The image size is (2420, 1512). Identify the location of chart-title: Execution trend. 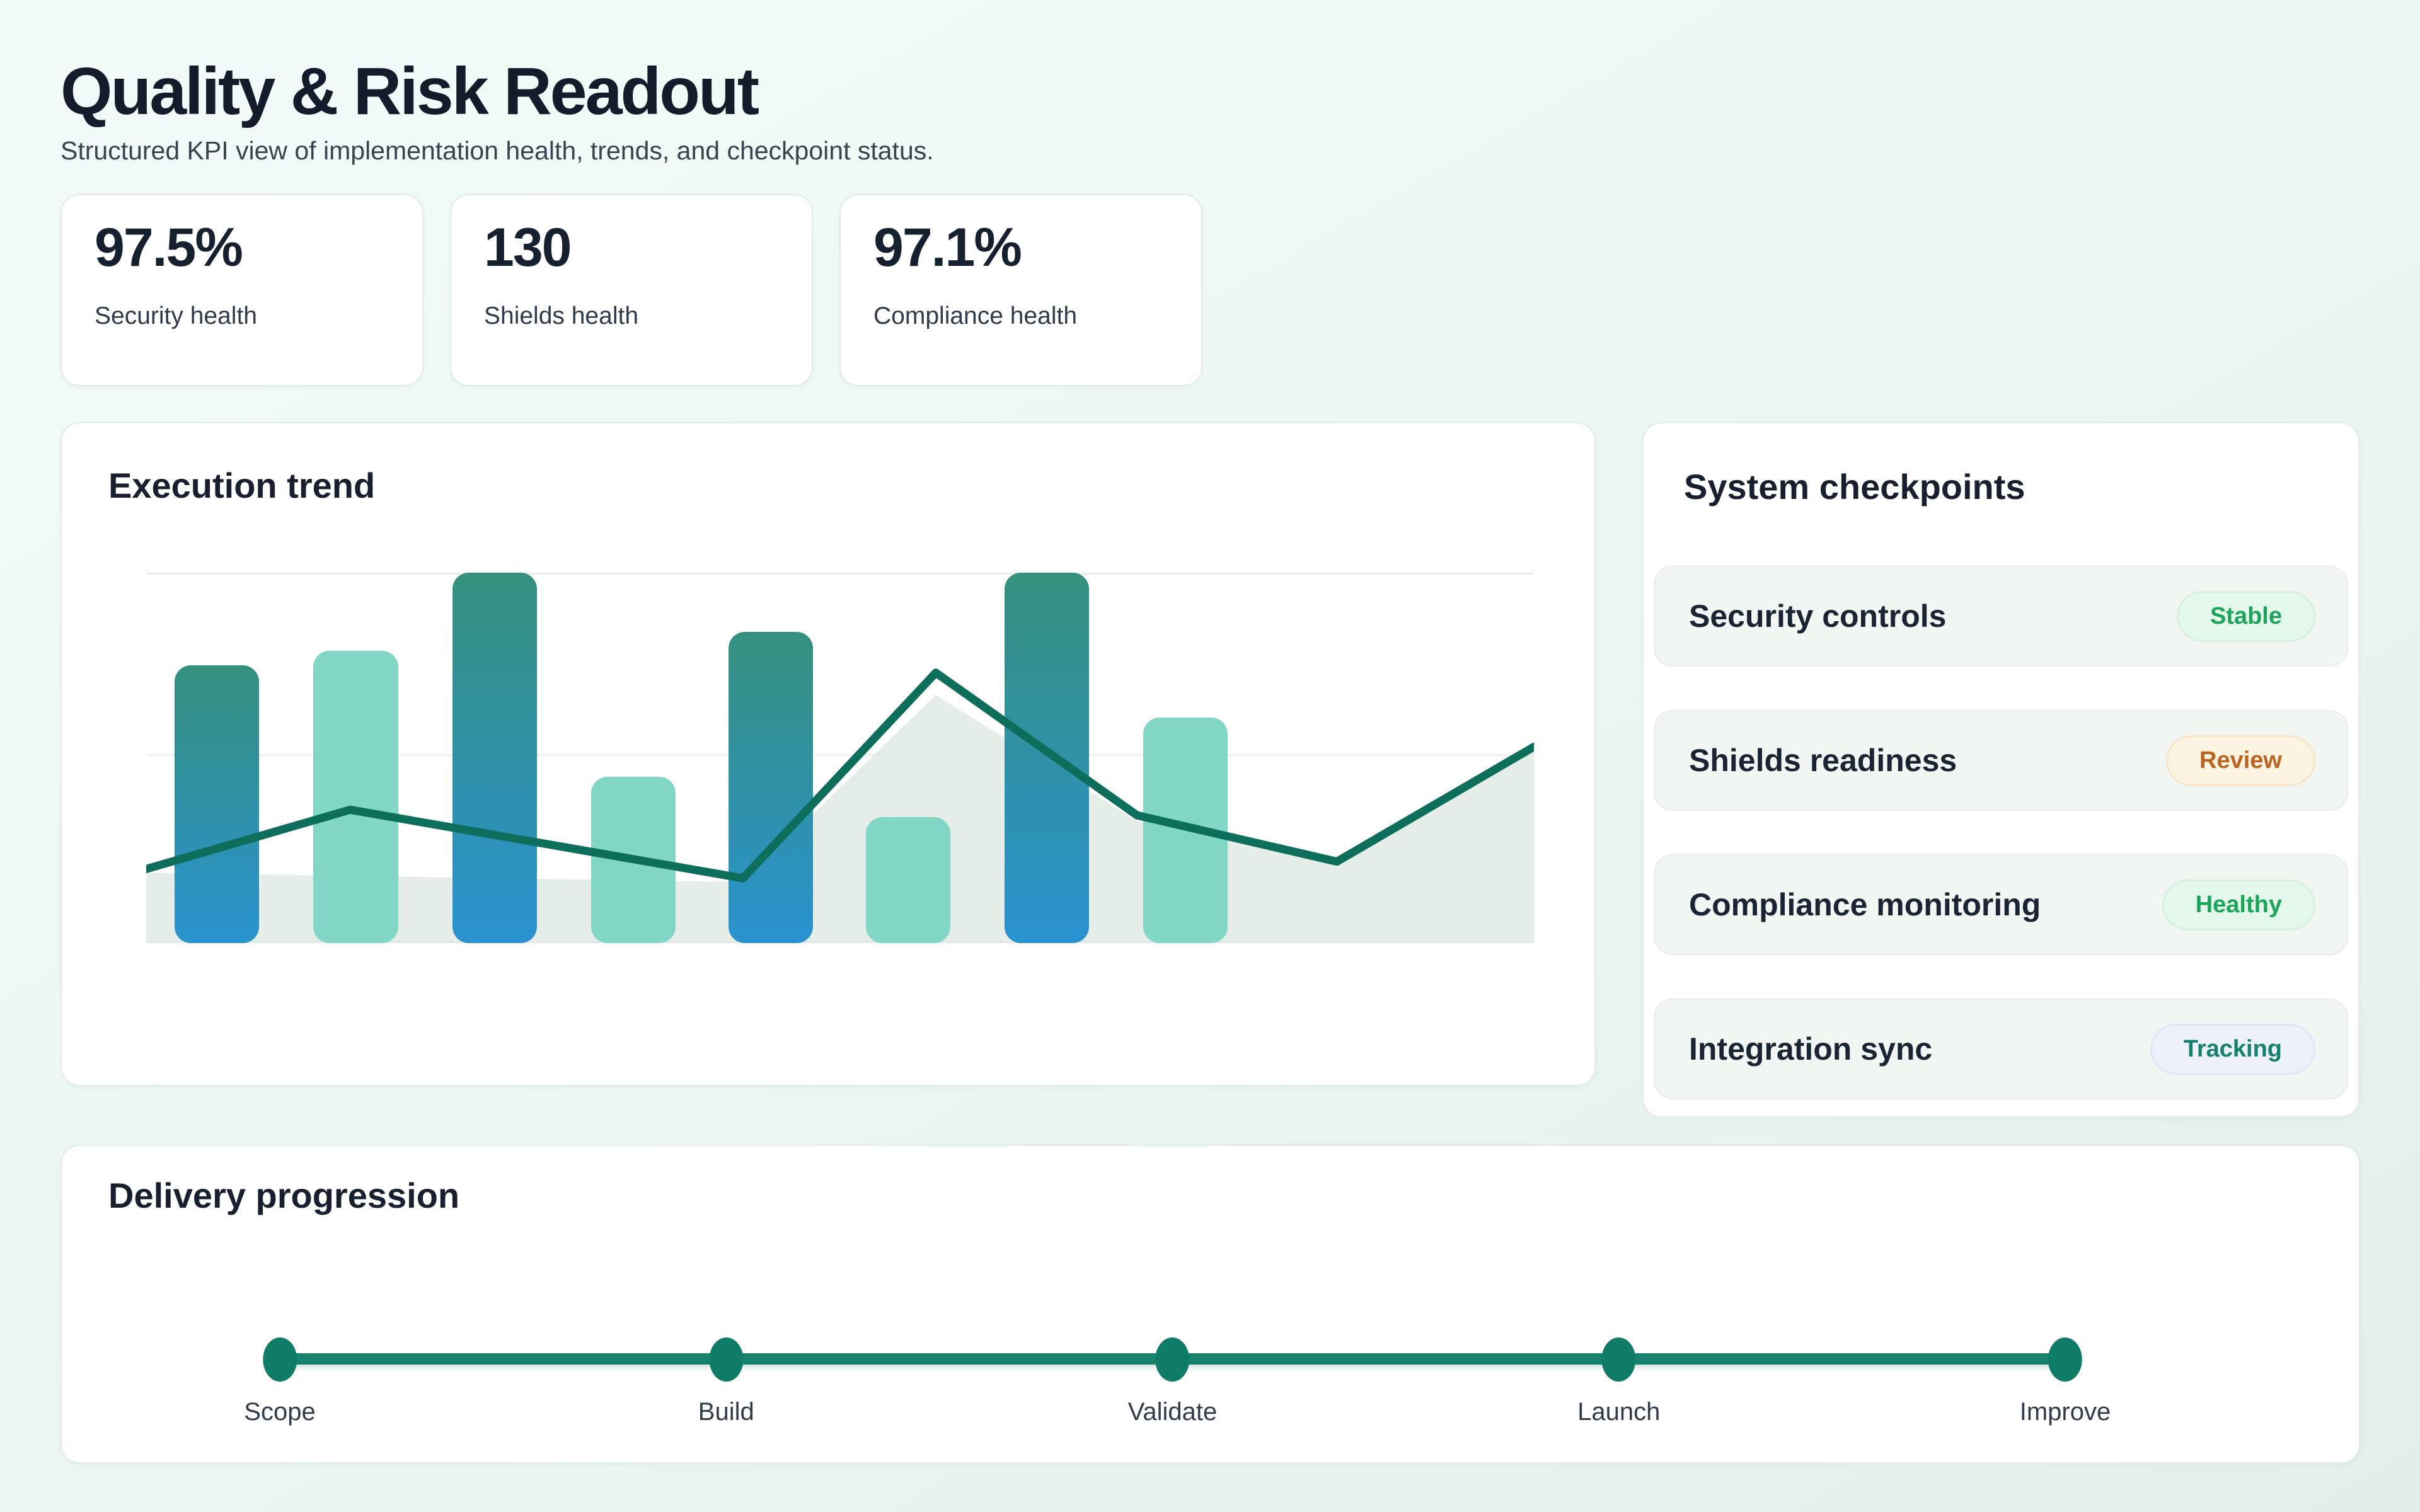
(242, 486).